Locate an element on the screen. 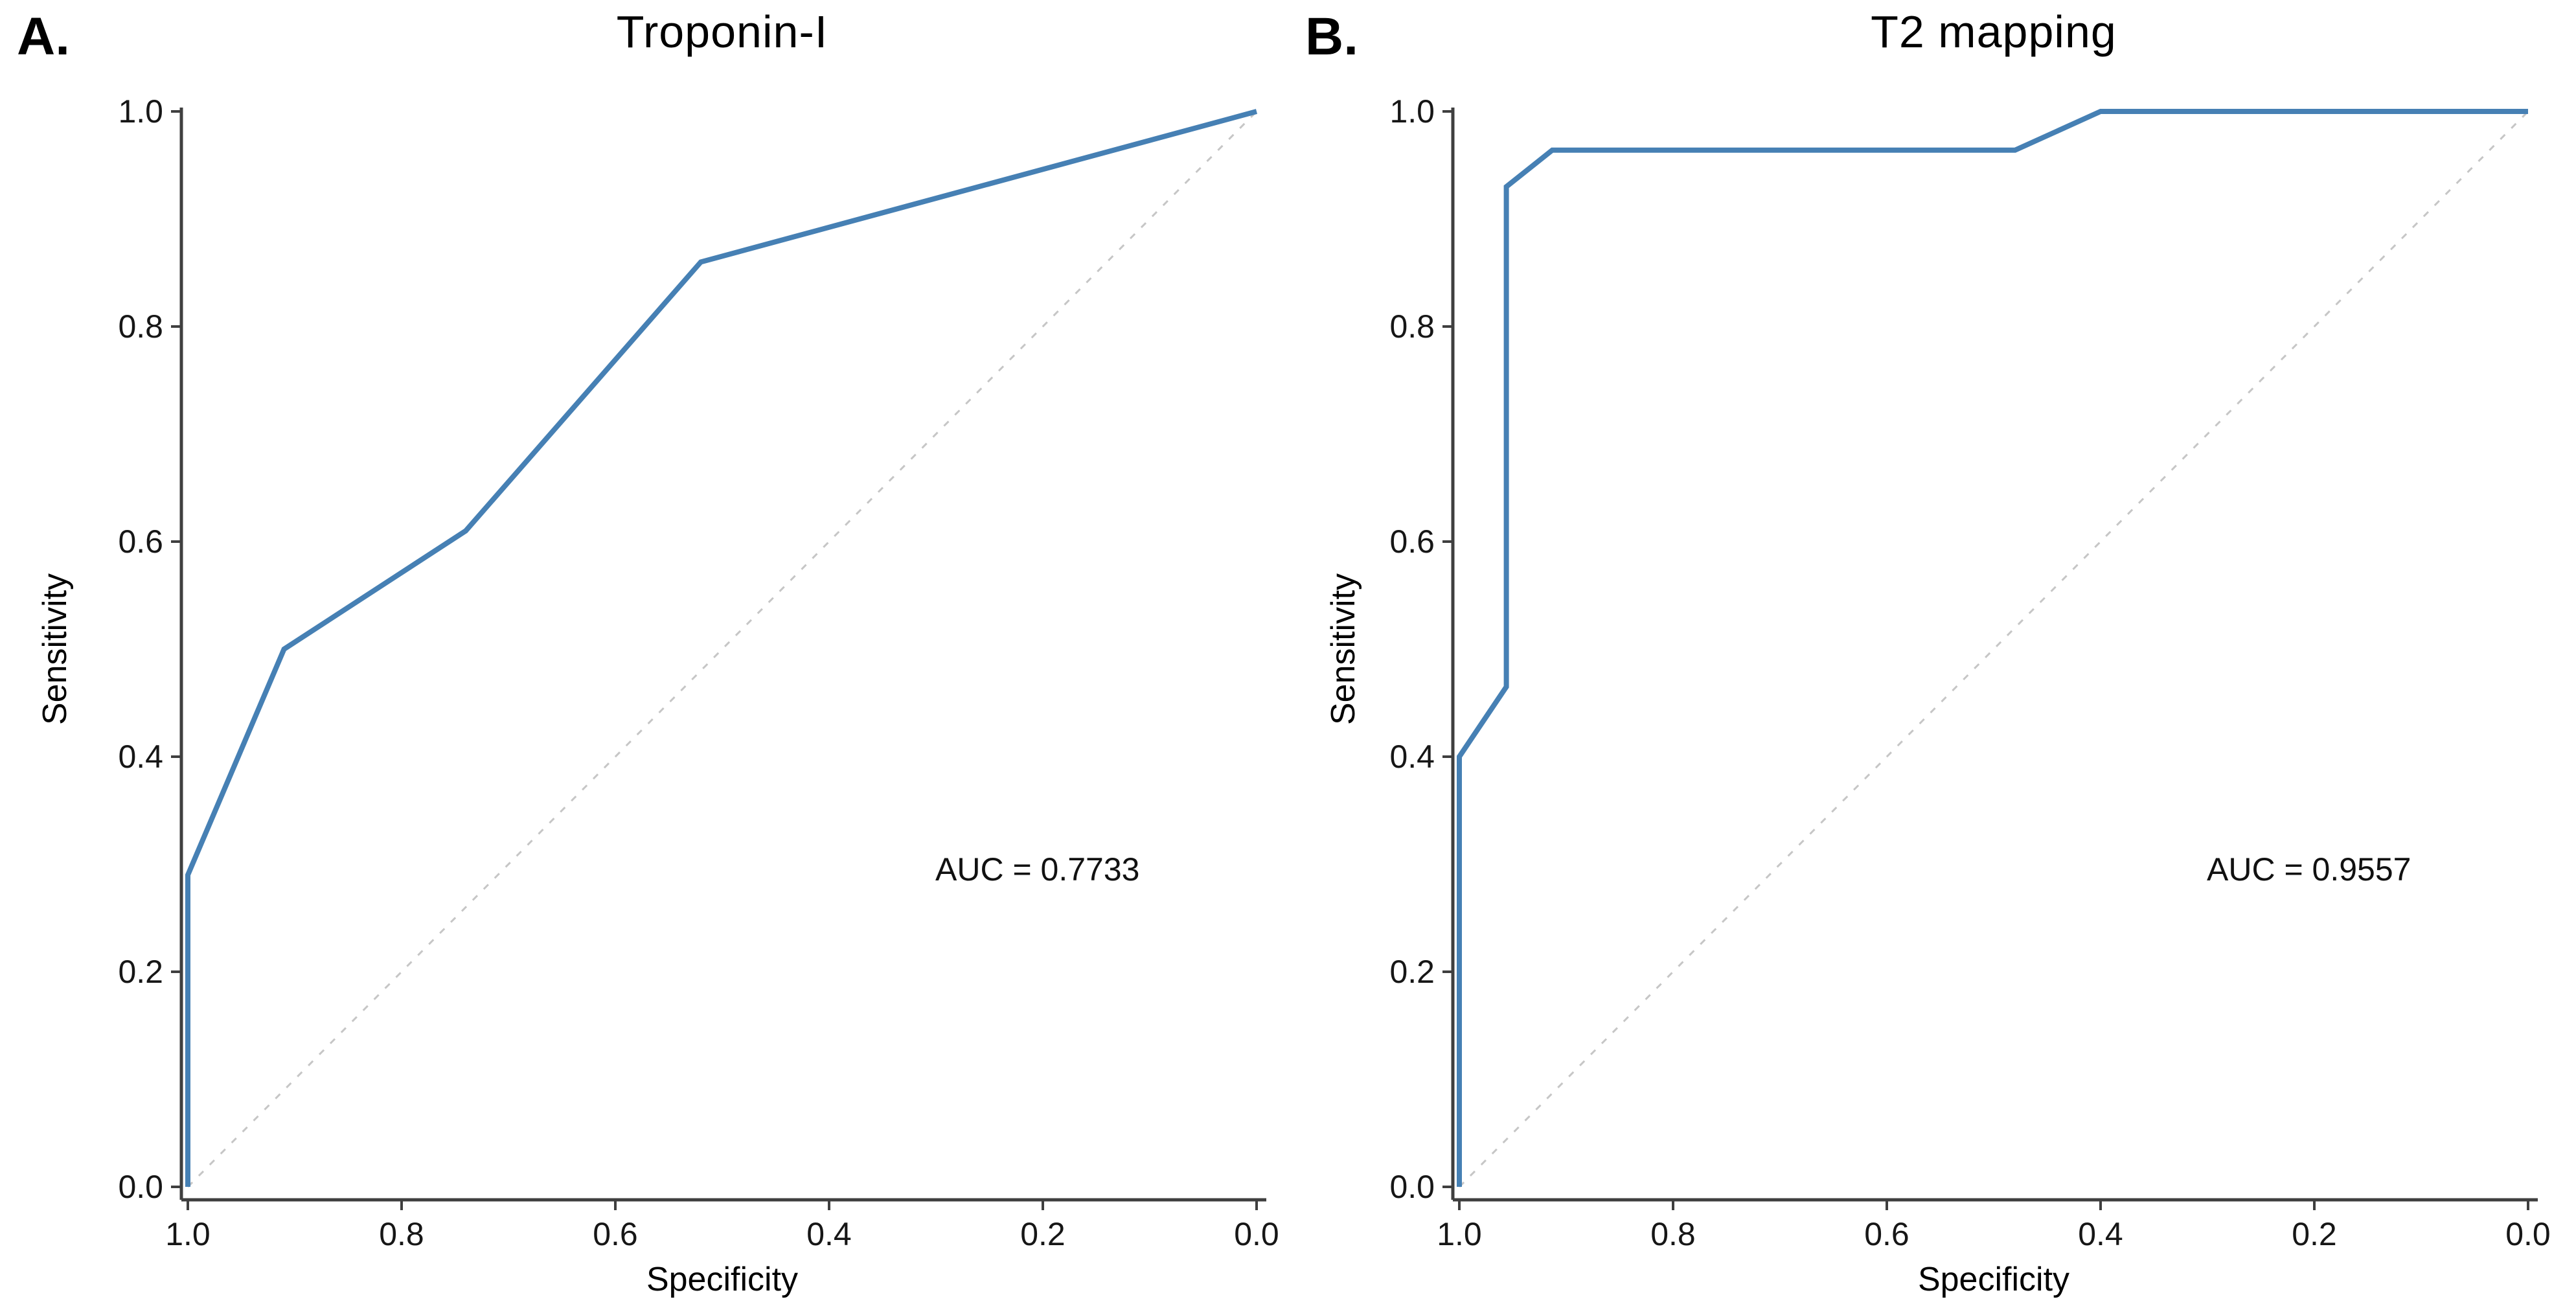 The image size is (2576, 1308). panel-a-letter: A. is located at coordinates (43, 37).